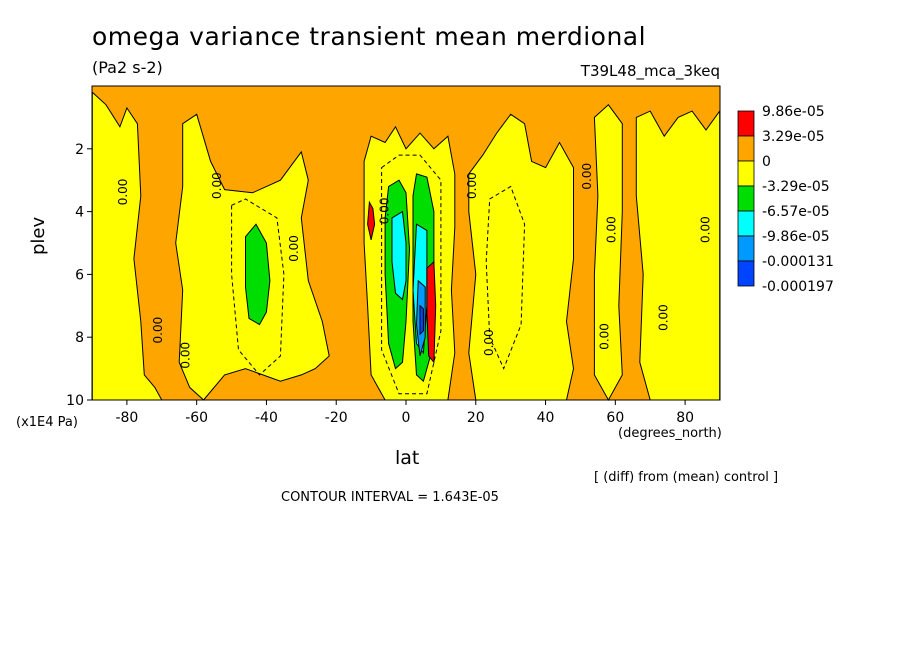 Image resolution: width=904 pixels, height=654 pixels. Describe the element at coordinates (399, 255) in the screenshot. I see `contour-fill-cyan` at that location.